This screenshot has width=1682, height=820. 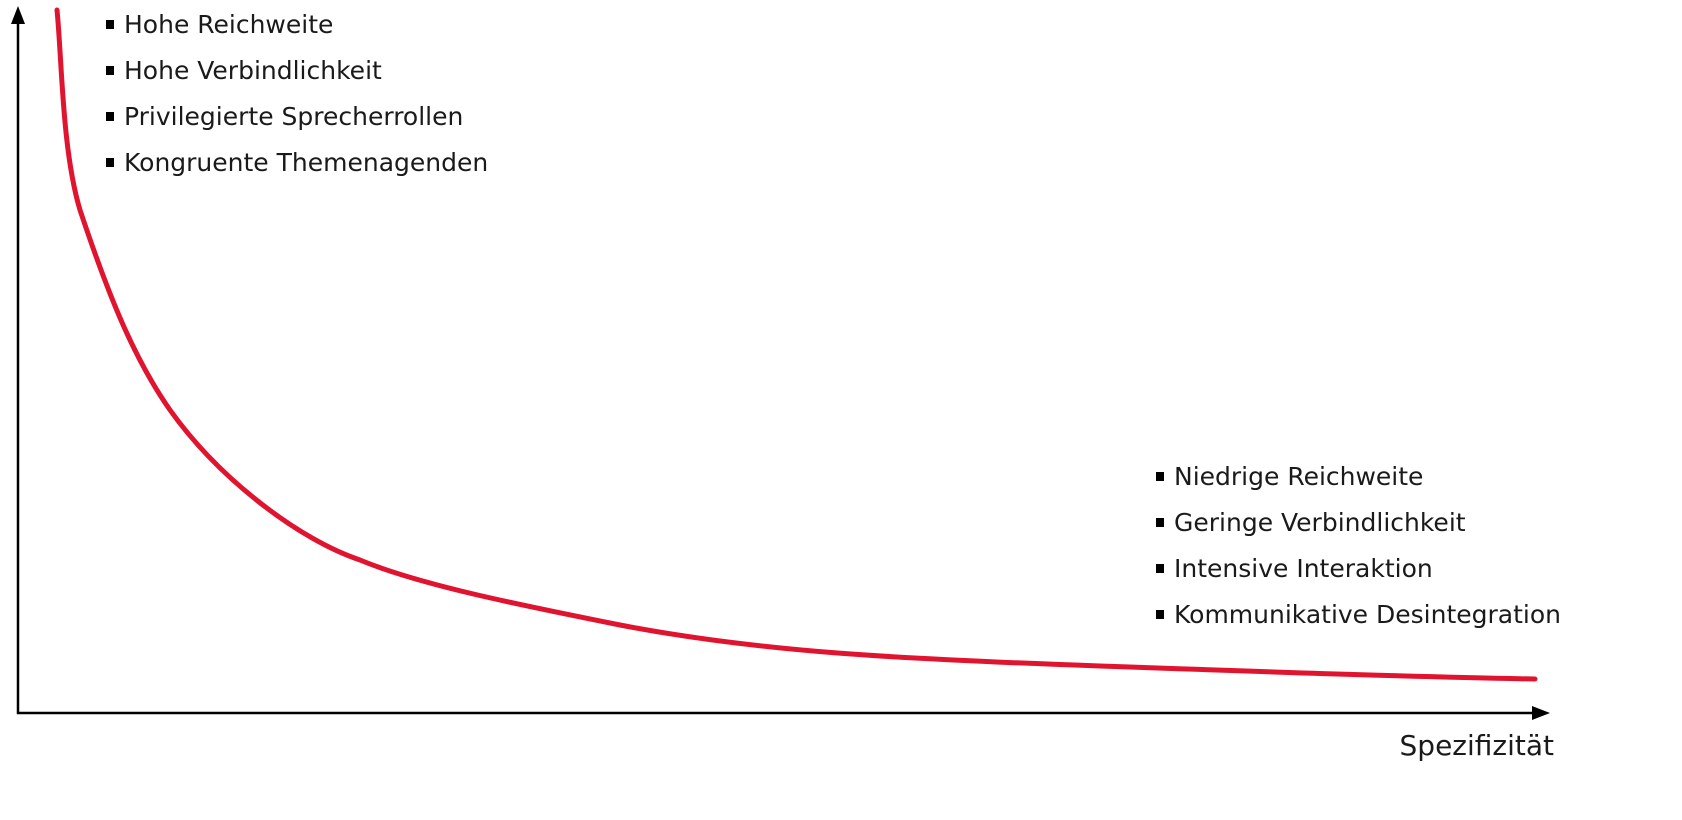 What do you see at coordinates (1476, 745) in the screenshot?
I see `x-axis-label: Spezifizität` at bounding box center [1476, 745].